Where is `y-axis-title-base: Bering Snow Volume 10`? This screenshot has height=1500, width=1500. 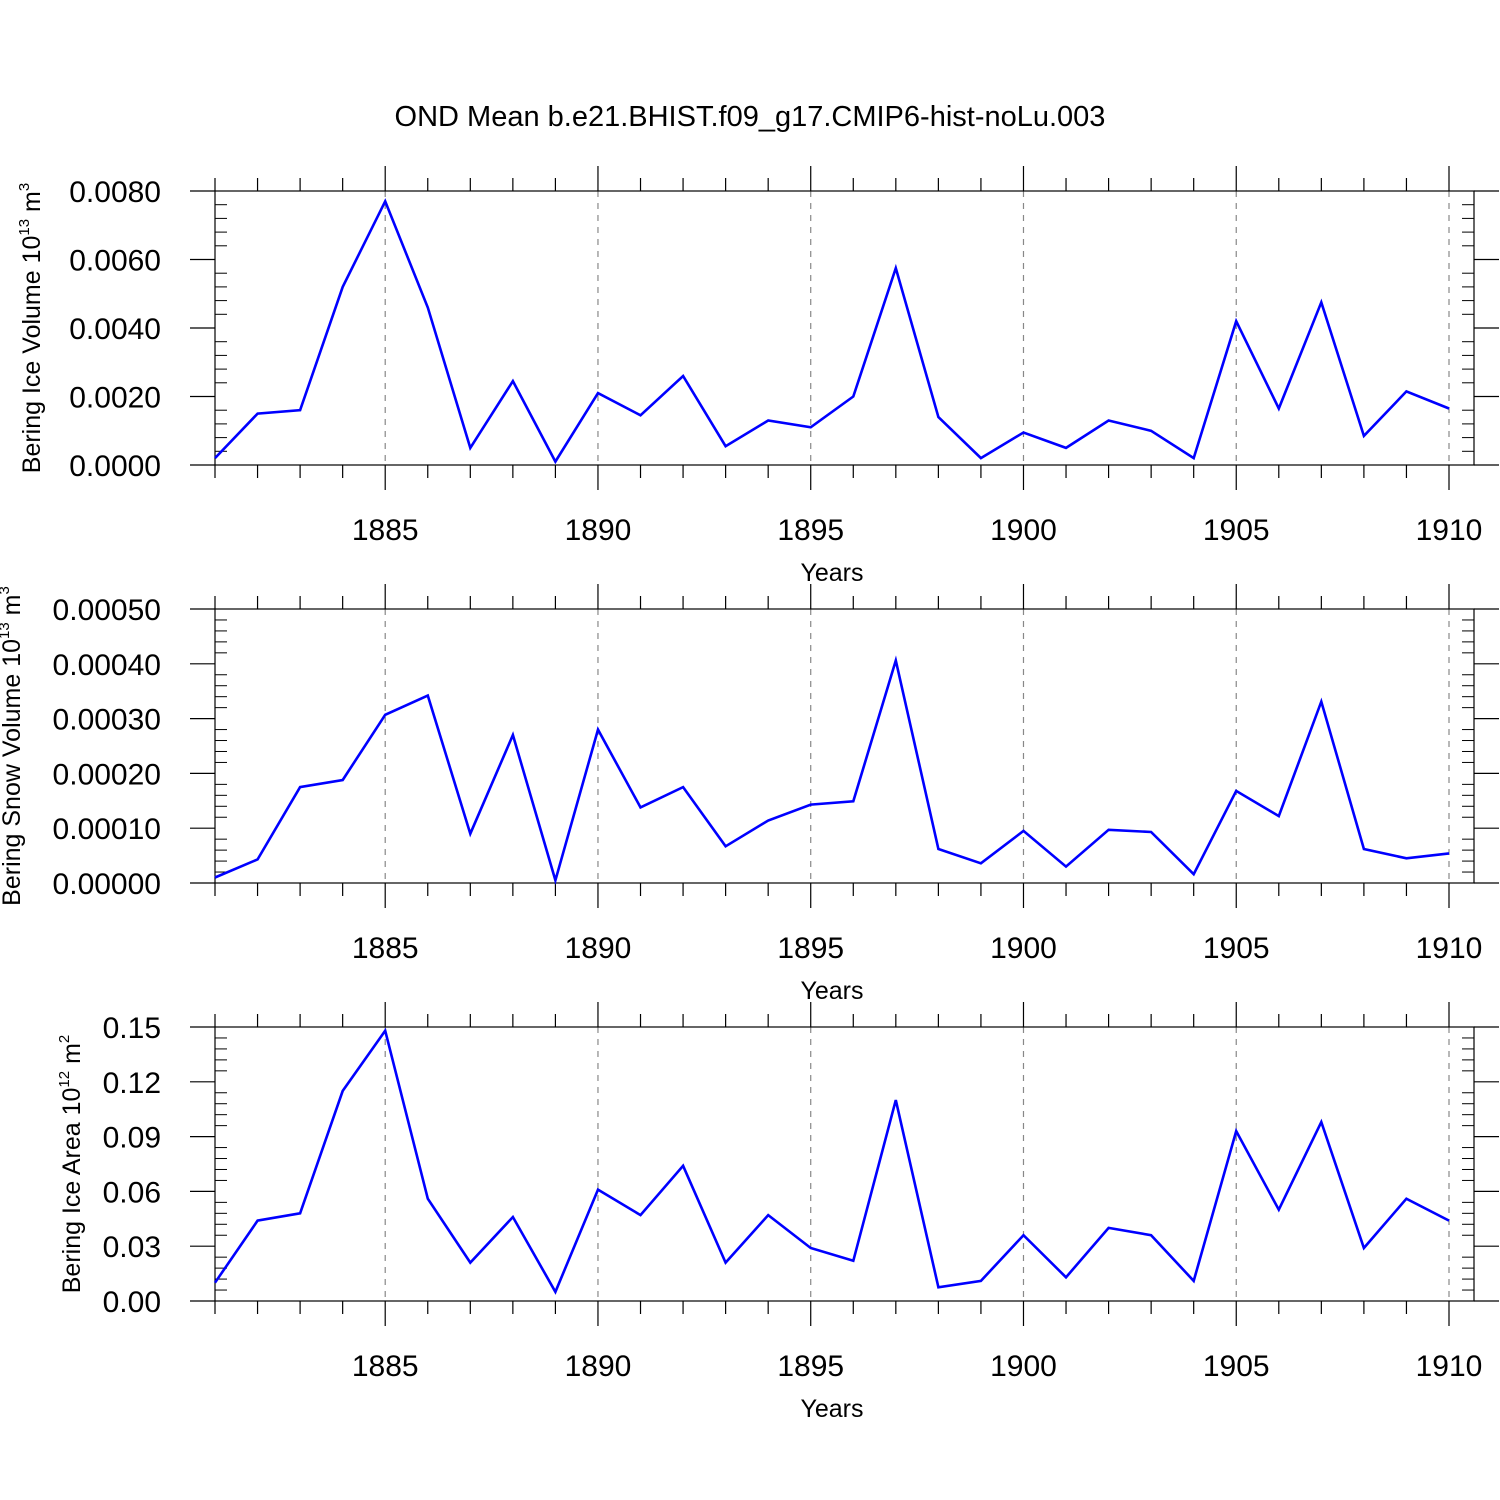 y-axis-title-base: Bering Snow Volume 10 is located at coordinates (13, 772).